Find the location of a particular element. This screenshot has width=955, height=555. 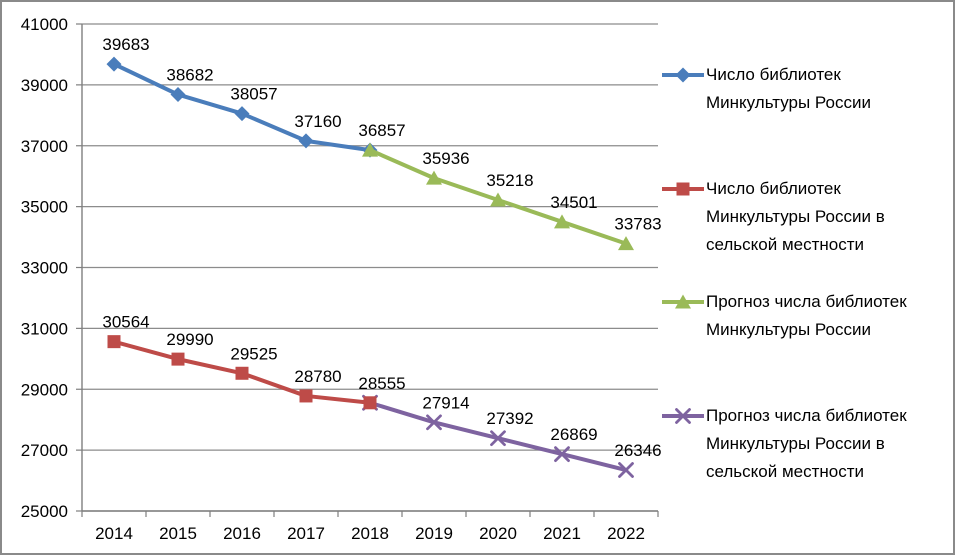

y-tick-label: 33000 is located at coordinates (44, 268).